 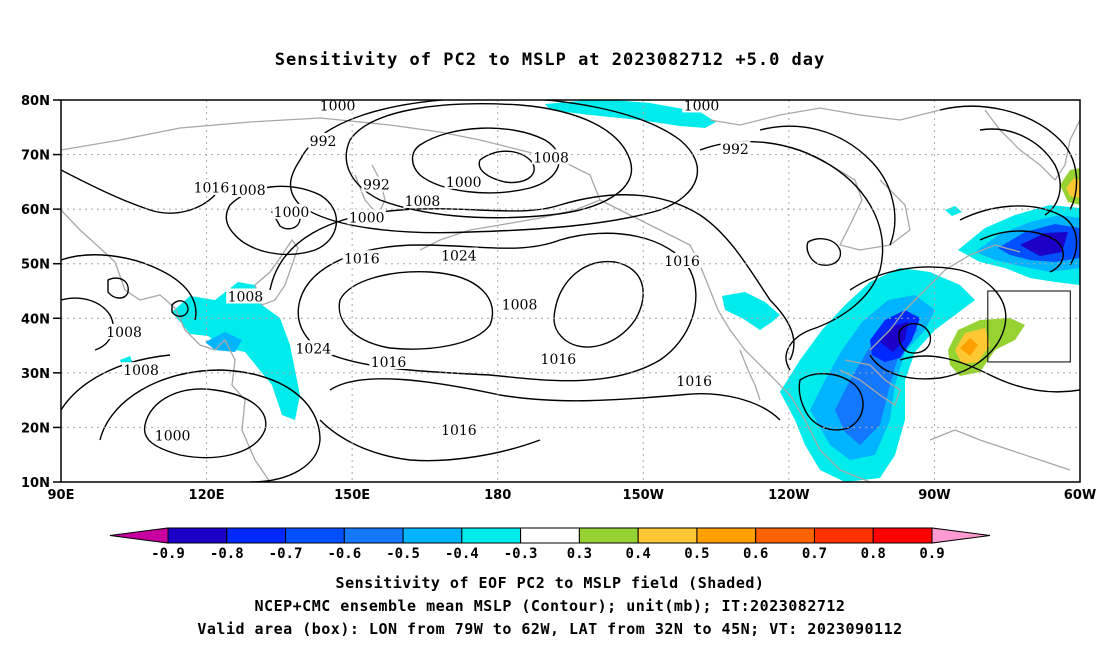 What do you see at coordinates (276, 272) in the screenshot?
I see `coast-korea-japan` at bounding box center [276, 272].